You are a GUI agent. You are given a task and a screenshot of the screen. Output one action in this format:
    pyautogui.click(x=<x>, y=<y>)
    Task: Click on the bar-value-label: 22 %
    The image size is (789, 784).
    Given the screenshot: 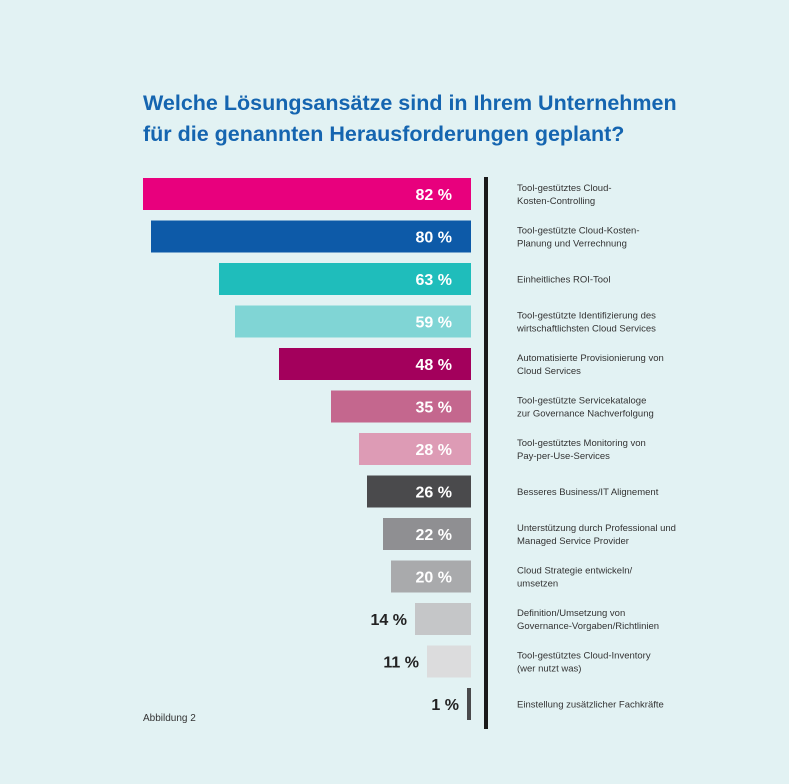 What is the action you would take?
    pyautogui.click(x=434, y=535)
    